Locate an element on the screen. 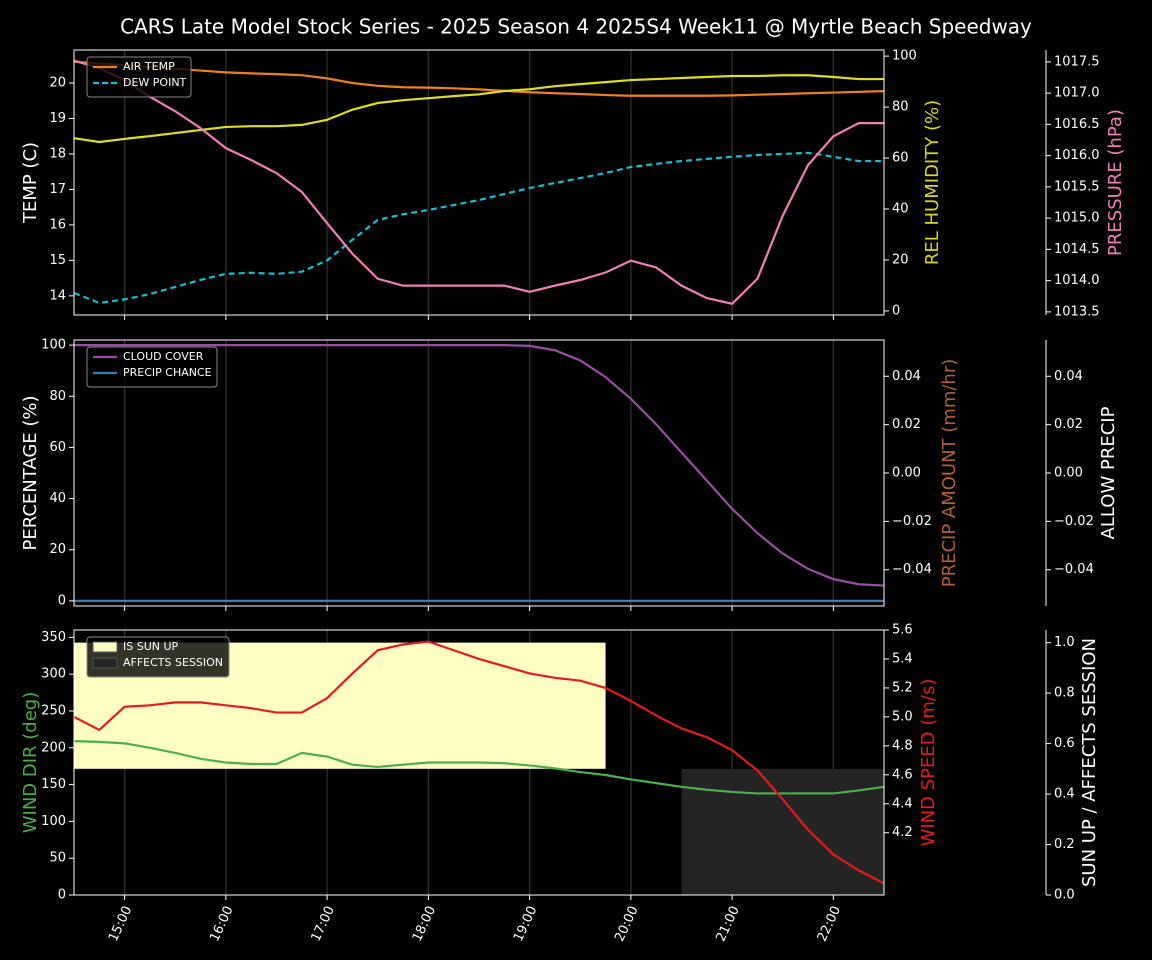  y-tick-label: 250 is located at coordinates (53, 710).